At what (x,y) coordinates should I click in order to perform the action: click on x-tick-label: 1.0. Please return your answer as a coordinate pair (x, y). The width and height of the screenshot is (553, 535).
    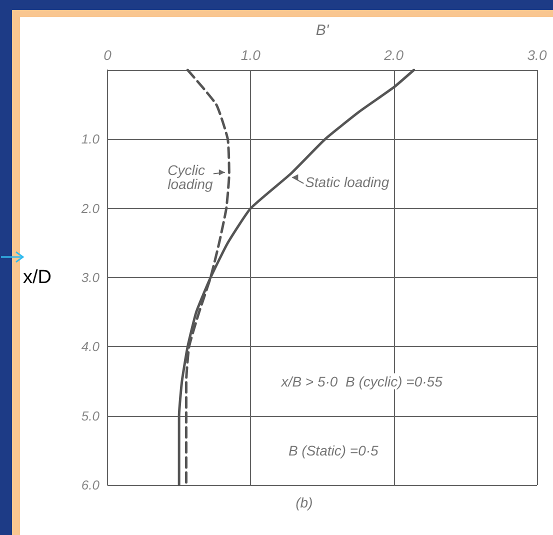
    Looking at the image, I should click on (250, 55).